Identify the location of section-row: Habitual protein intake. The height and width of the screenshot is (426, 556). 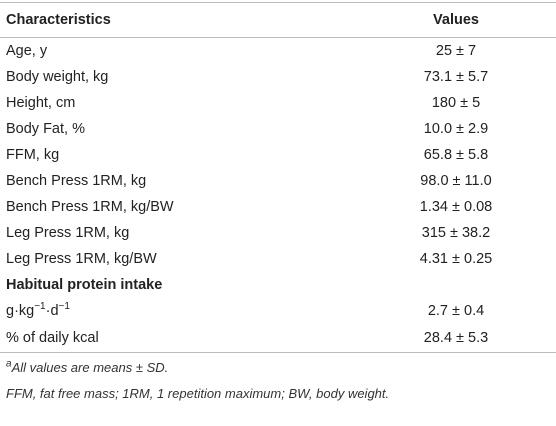
(278, 285).